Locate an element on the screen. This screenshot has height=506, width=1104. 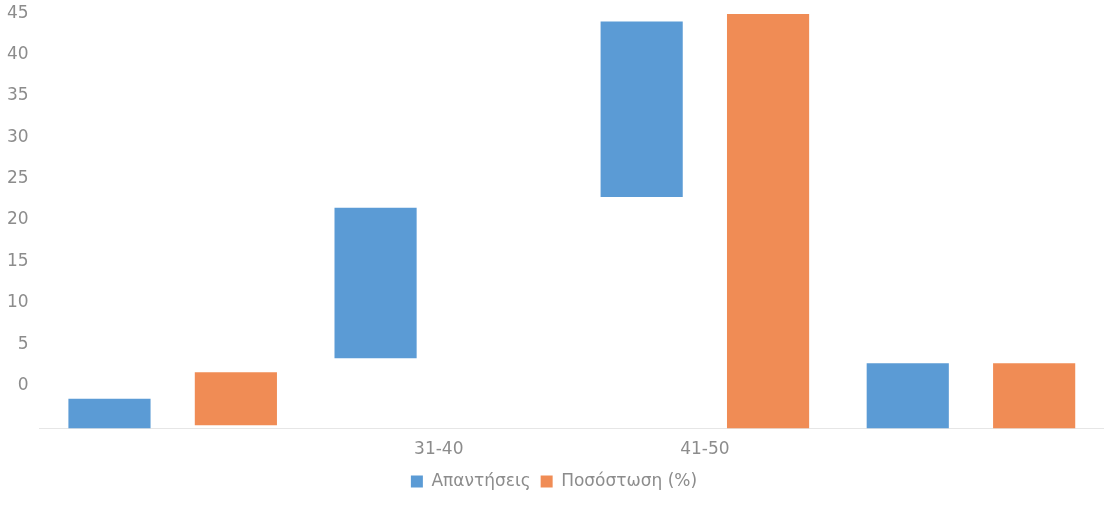
y-tick-label: 15 is located at coordinates (17, 259).